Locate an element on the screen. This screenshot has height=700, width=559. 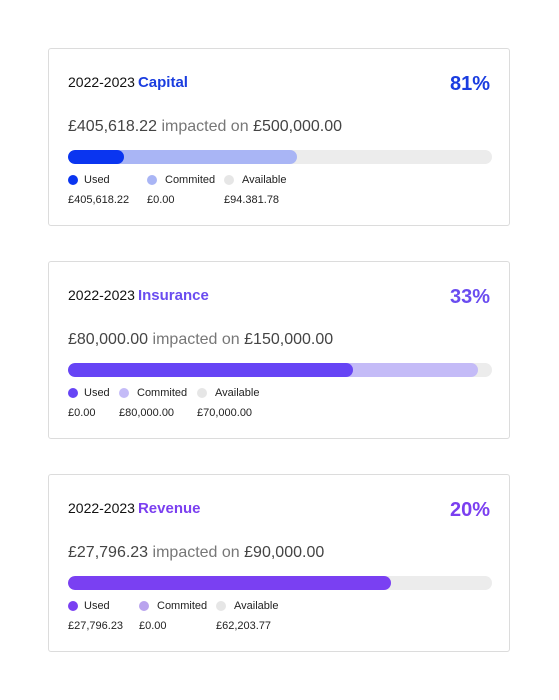
legend-value: £80,000.00 is located at coordinates (147, 413).